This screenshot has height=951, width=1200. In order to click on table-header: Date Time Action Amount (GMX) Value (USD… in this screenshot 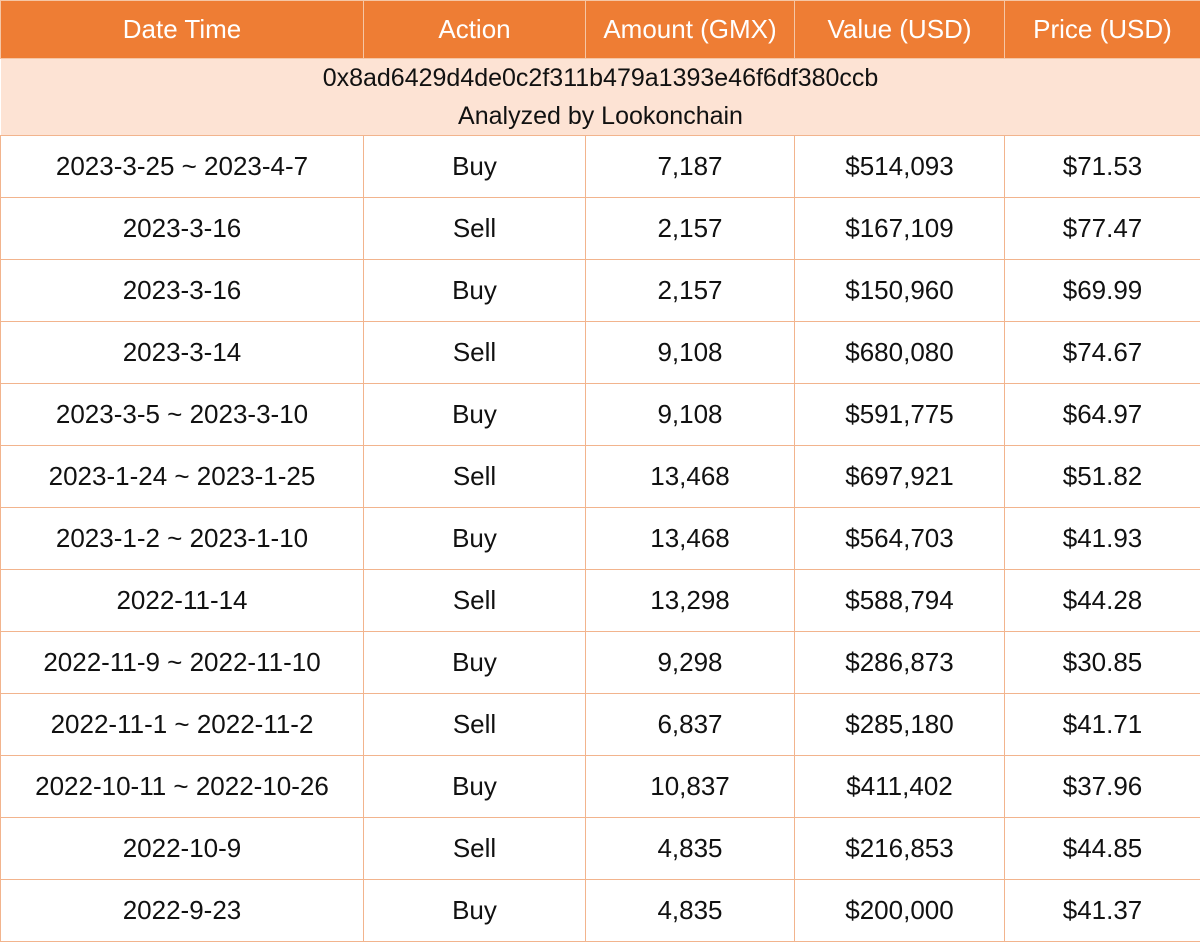, I will do `click(600, 29)`.